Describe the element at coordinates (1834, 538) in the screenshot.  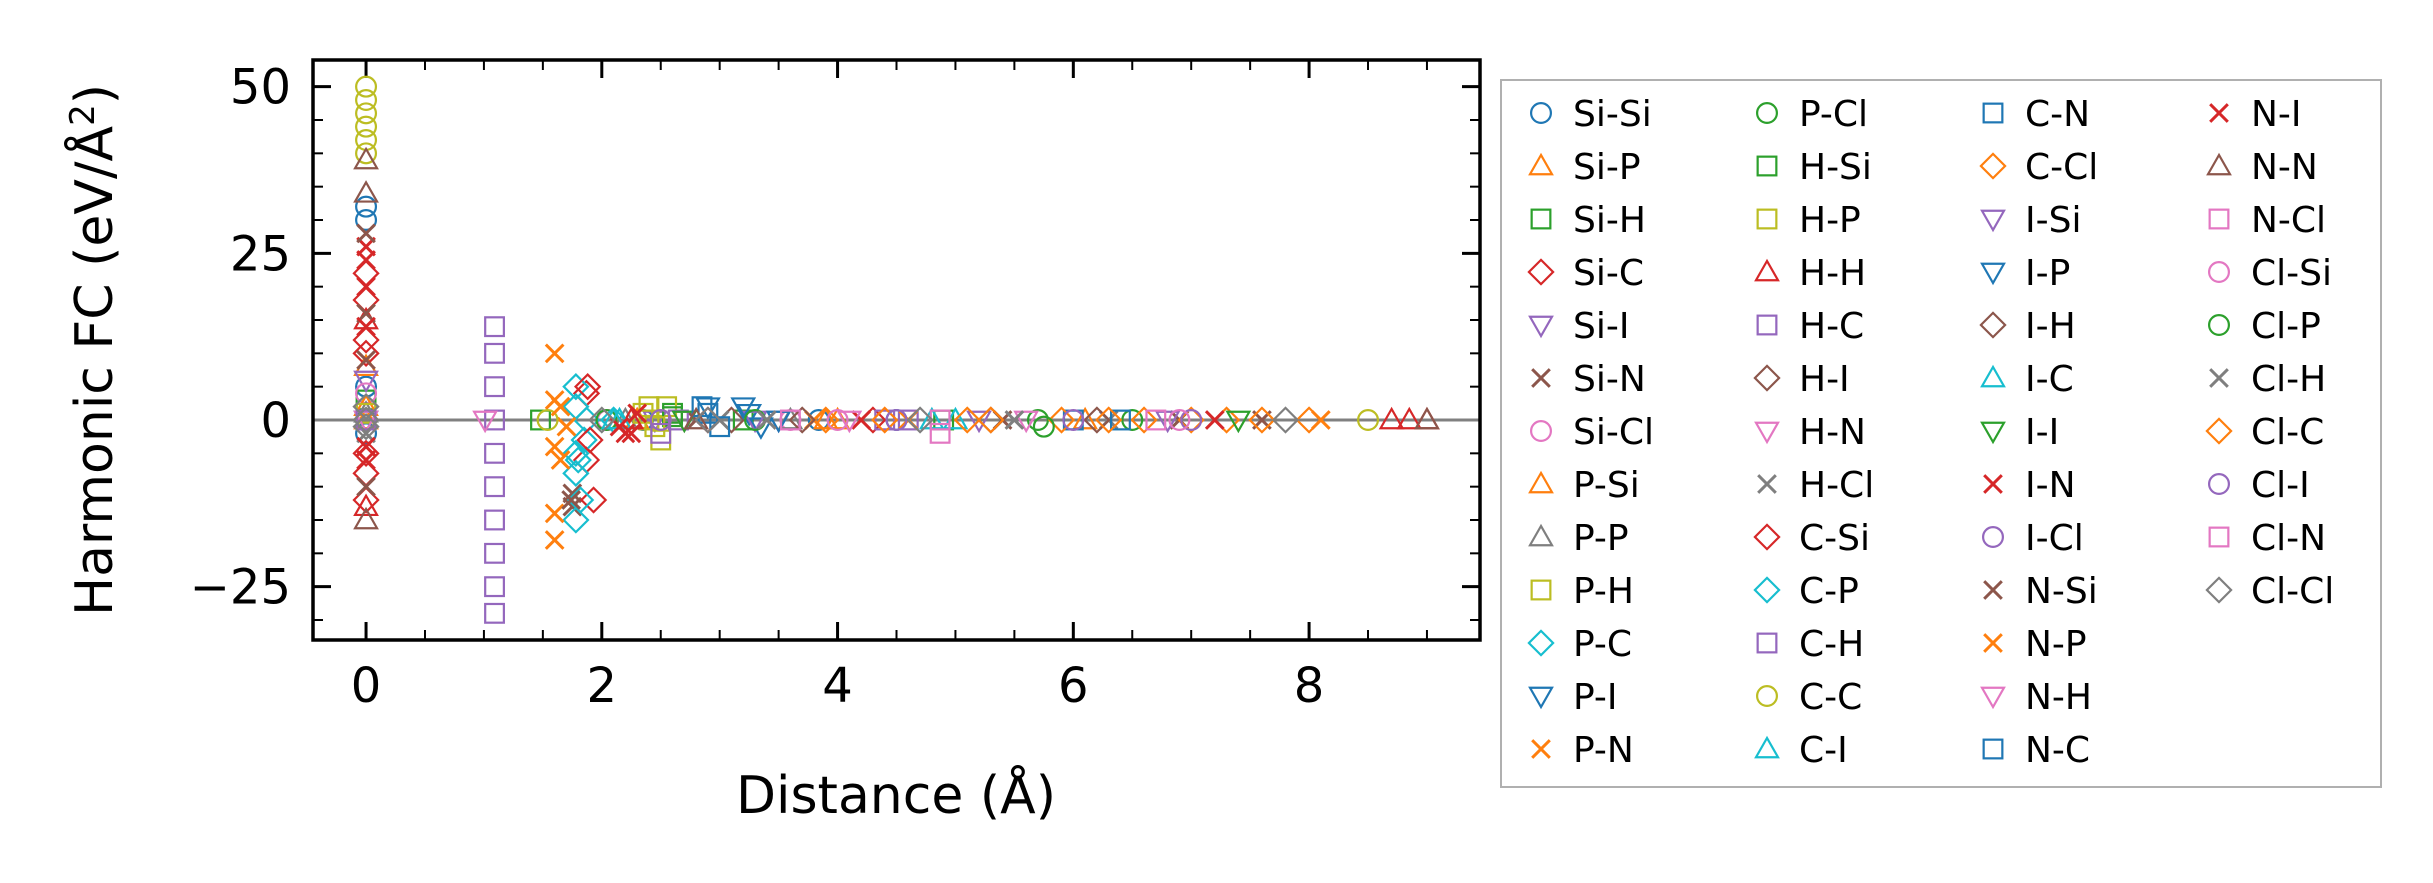
I see `legend-label: C-Si` at that location.